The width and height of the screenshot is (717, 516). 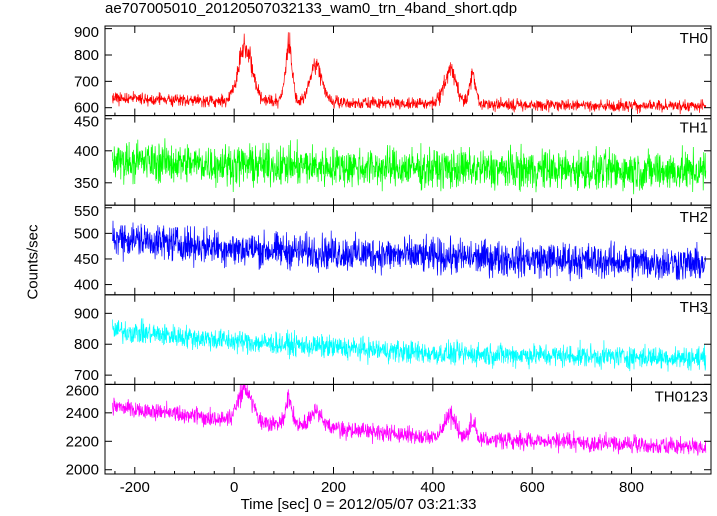 I want to click on x-tick-label: -200, so click(x=135, y=487).